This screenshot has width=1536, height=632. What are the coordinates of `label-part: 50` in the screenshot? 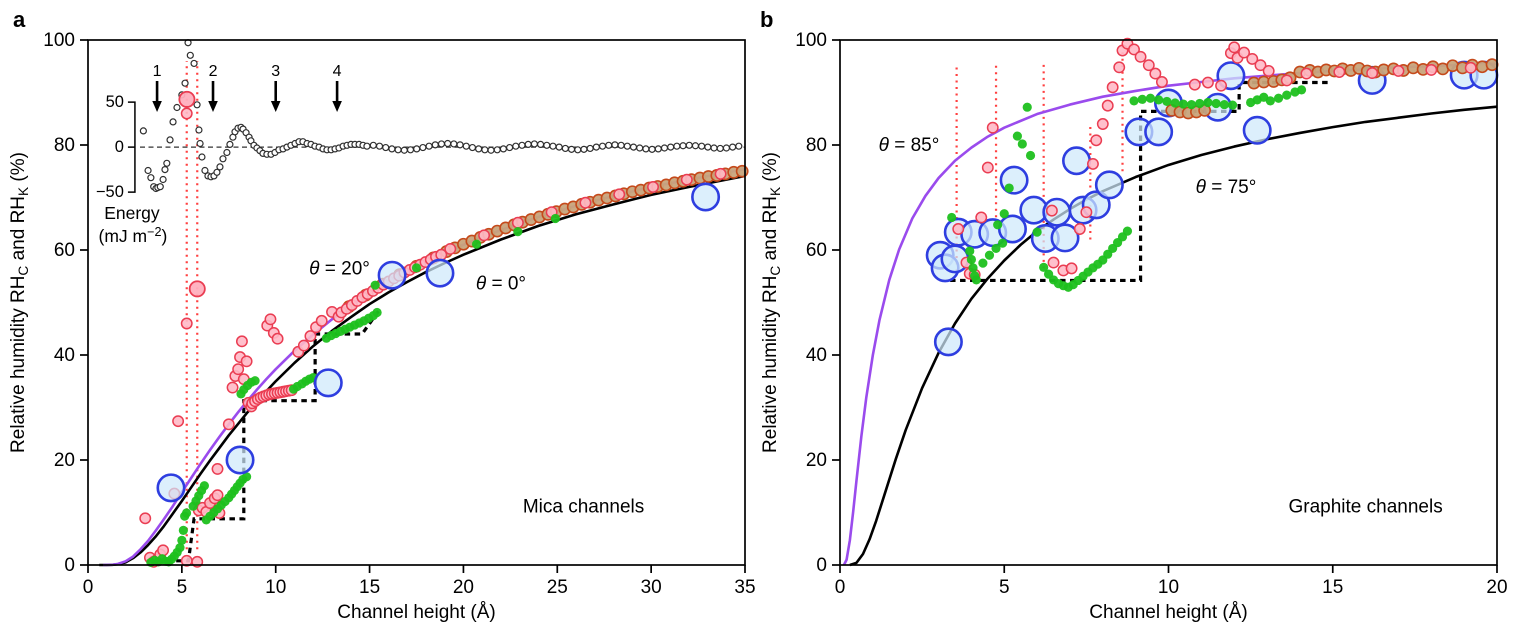 It's located at (115, 102).